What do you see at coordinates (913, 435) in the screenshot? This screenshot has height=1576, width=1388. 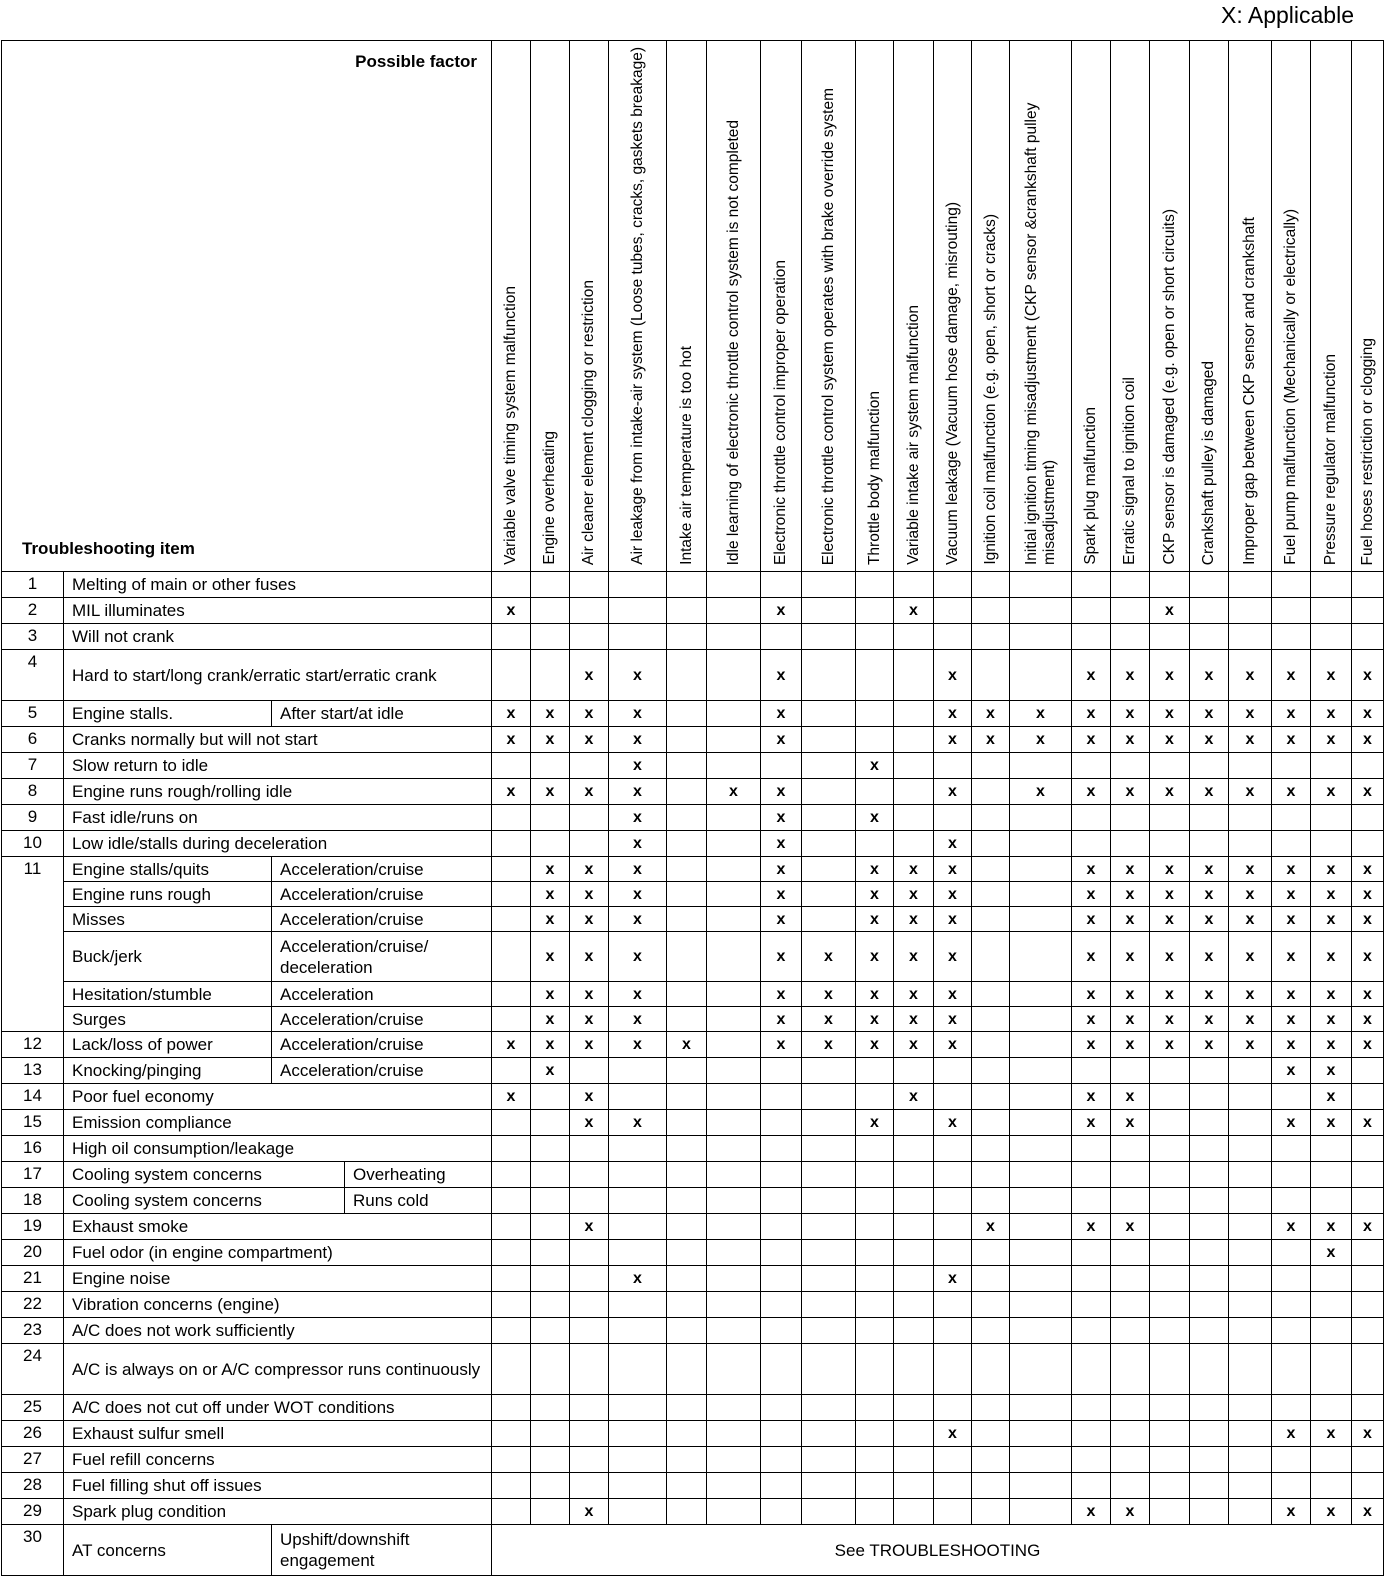 I see `factor-label: Variable intake air system malfunction` at bounding box center [913, 435].